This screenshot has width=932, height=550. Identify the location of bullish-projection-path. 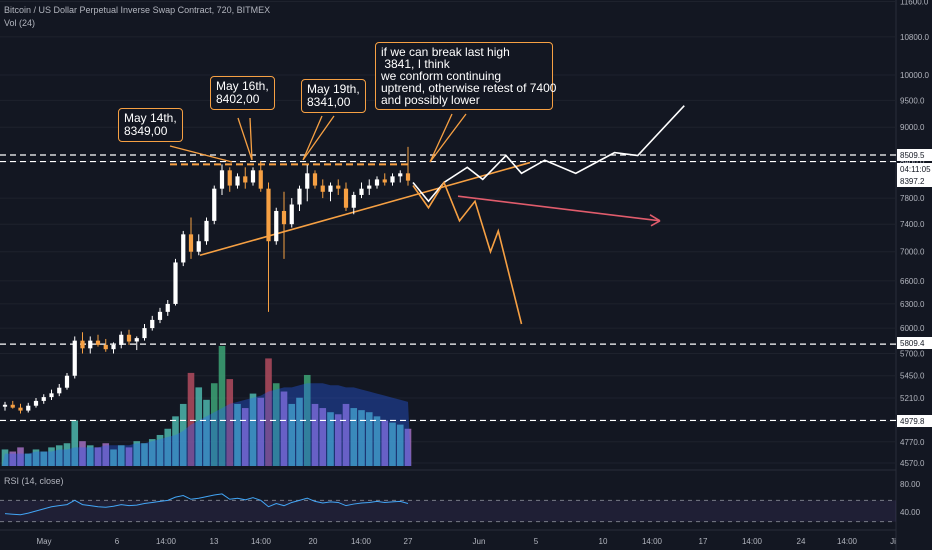
(548, 154).